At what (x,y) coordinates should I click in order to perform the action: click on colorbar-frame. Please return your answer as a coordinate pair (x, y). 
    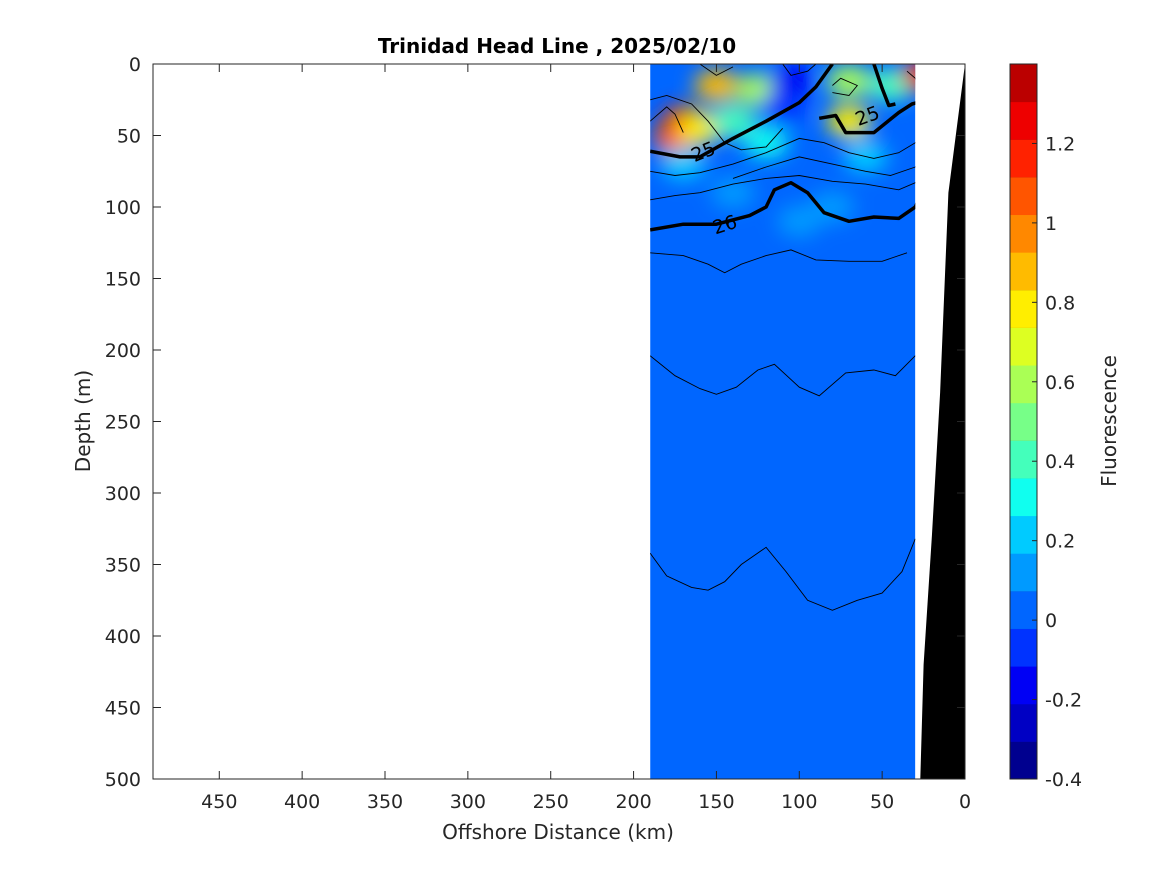
    Looking at the image, I should click on (1023, 421).